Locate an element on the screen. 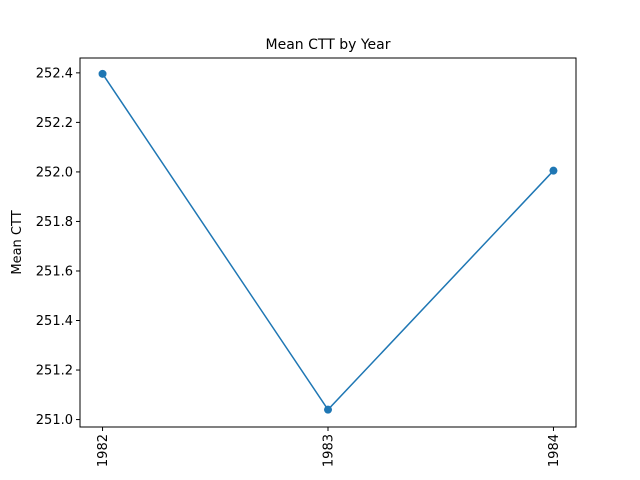  y-tick-label: 251.6 is located at coordinates (54, 271).